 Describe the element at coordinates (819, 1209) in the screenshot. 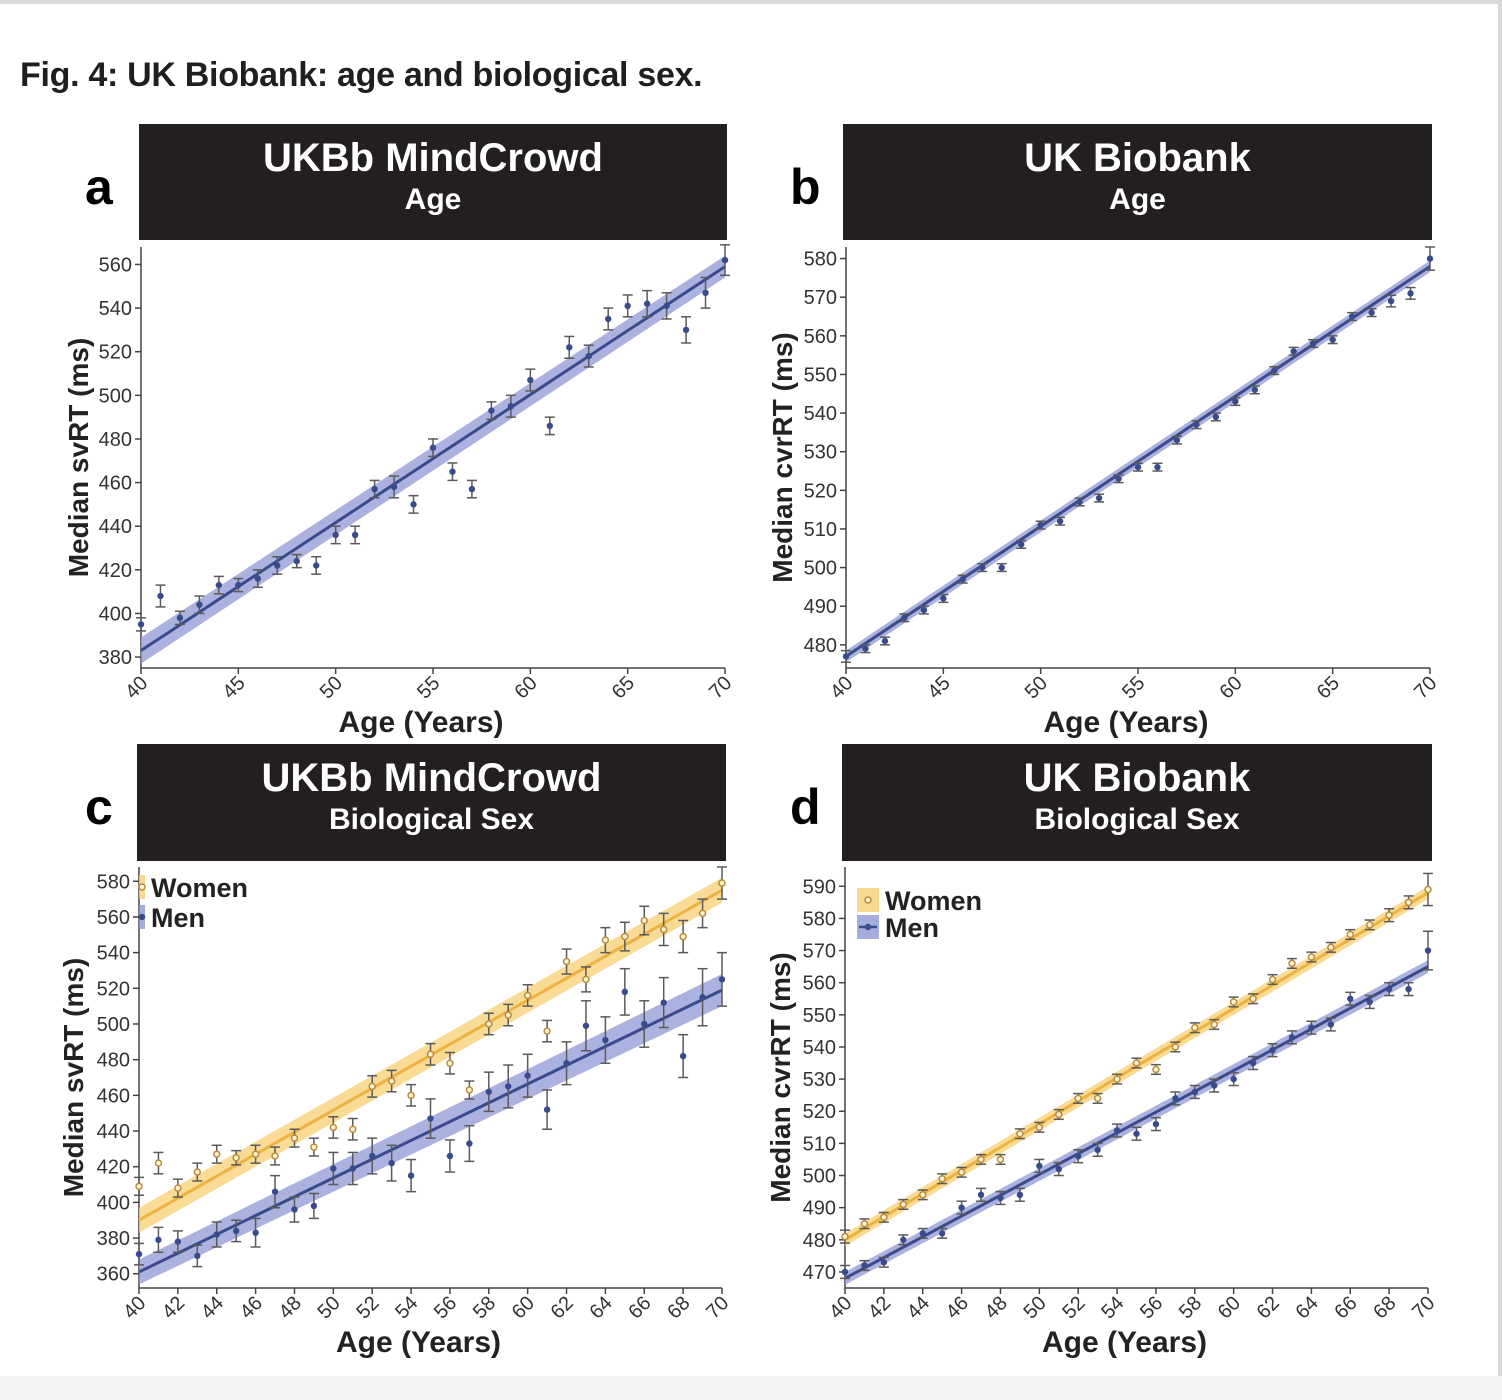

I see `y-tick-label: 490` at that location.